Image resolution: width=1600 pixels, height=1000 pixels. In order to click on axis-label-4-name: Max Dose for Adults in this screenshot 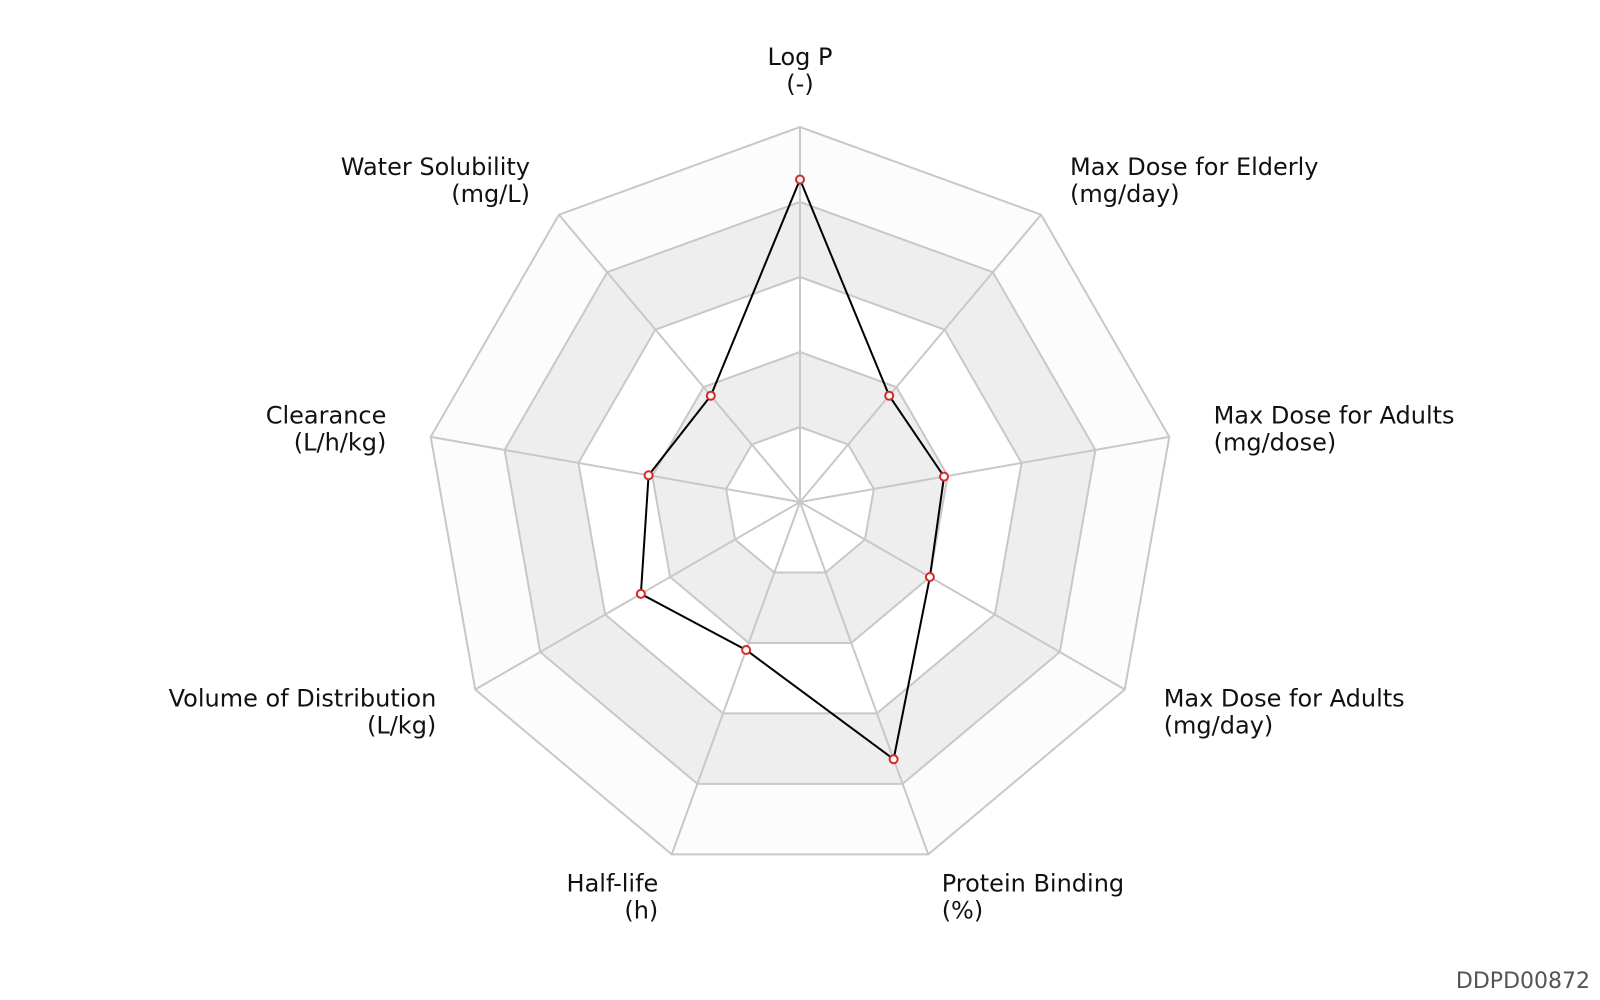, I will do `click(1284, 699)`.